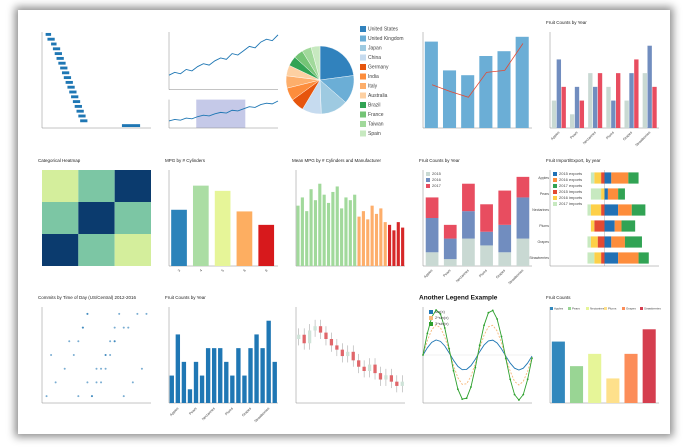 Image resolution: width=690 pixels, height=448 pixels. I want to click on legend-label: 2017 imports, so click(570, 203).